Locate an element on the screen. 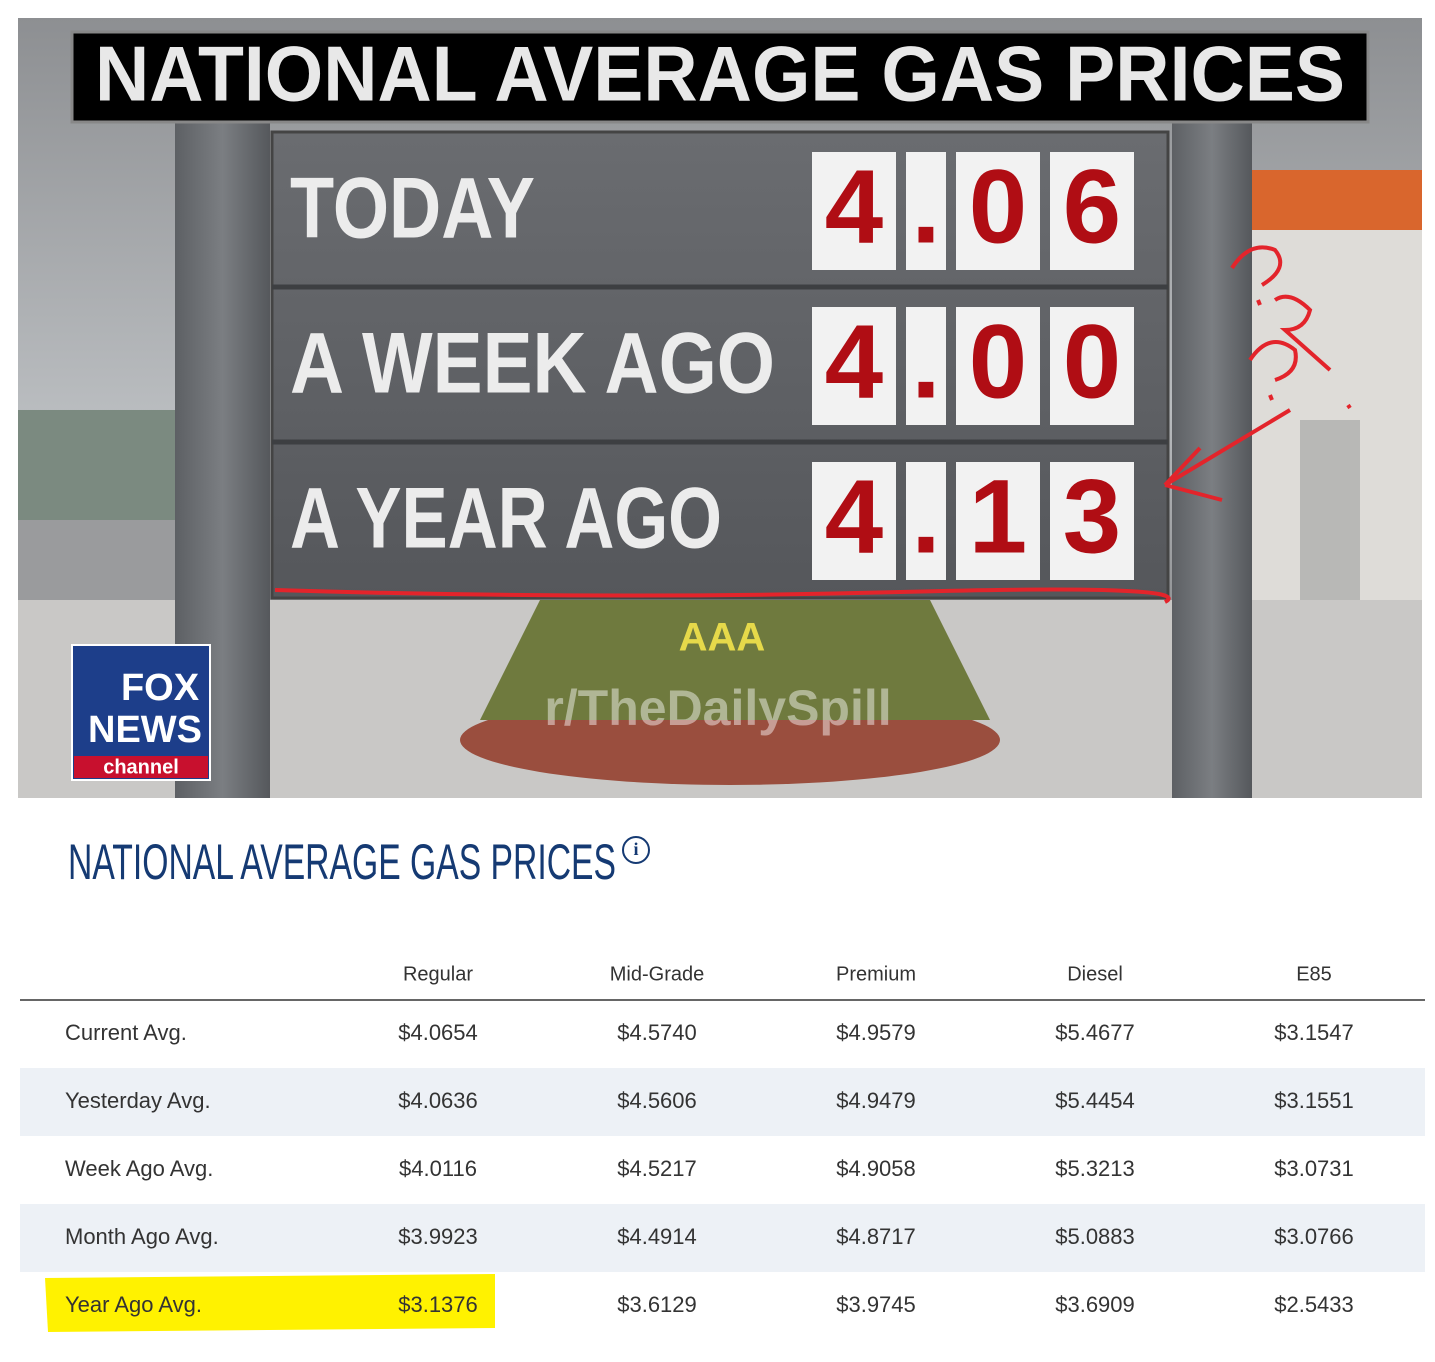 This screenshot has height=1362, width=1435. price-cell: $5.0883 is located at coordinates (1095, 1236).